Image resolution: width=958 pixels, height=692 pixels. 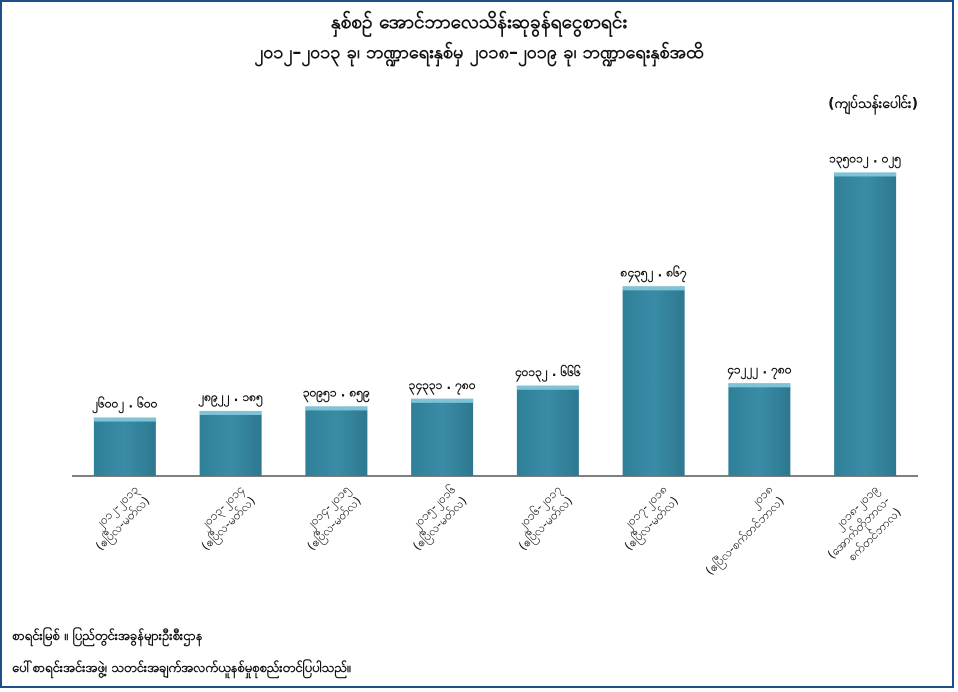 What do you see at coordinates (541, 519) in the screenshot?
I see `category-label-5: ၂၀၁၆-၂၀၁၇(ဧပြီလ-မတ်လ)` at bounding box center [541, 519].